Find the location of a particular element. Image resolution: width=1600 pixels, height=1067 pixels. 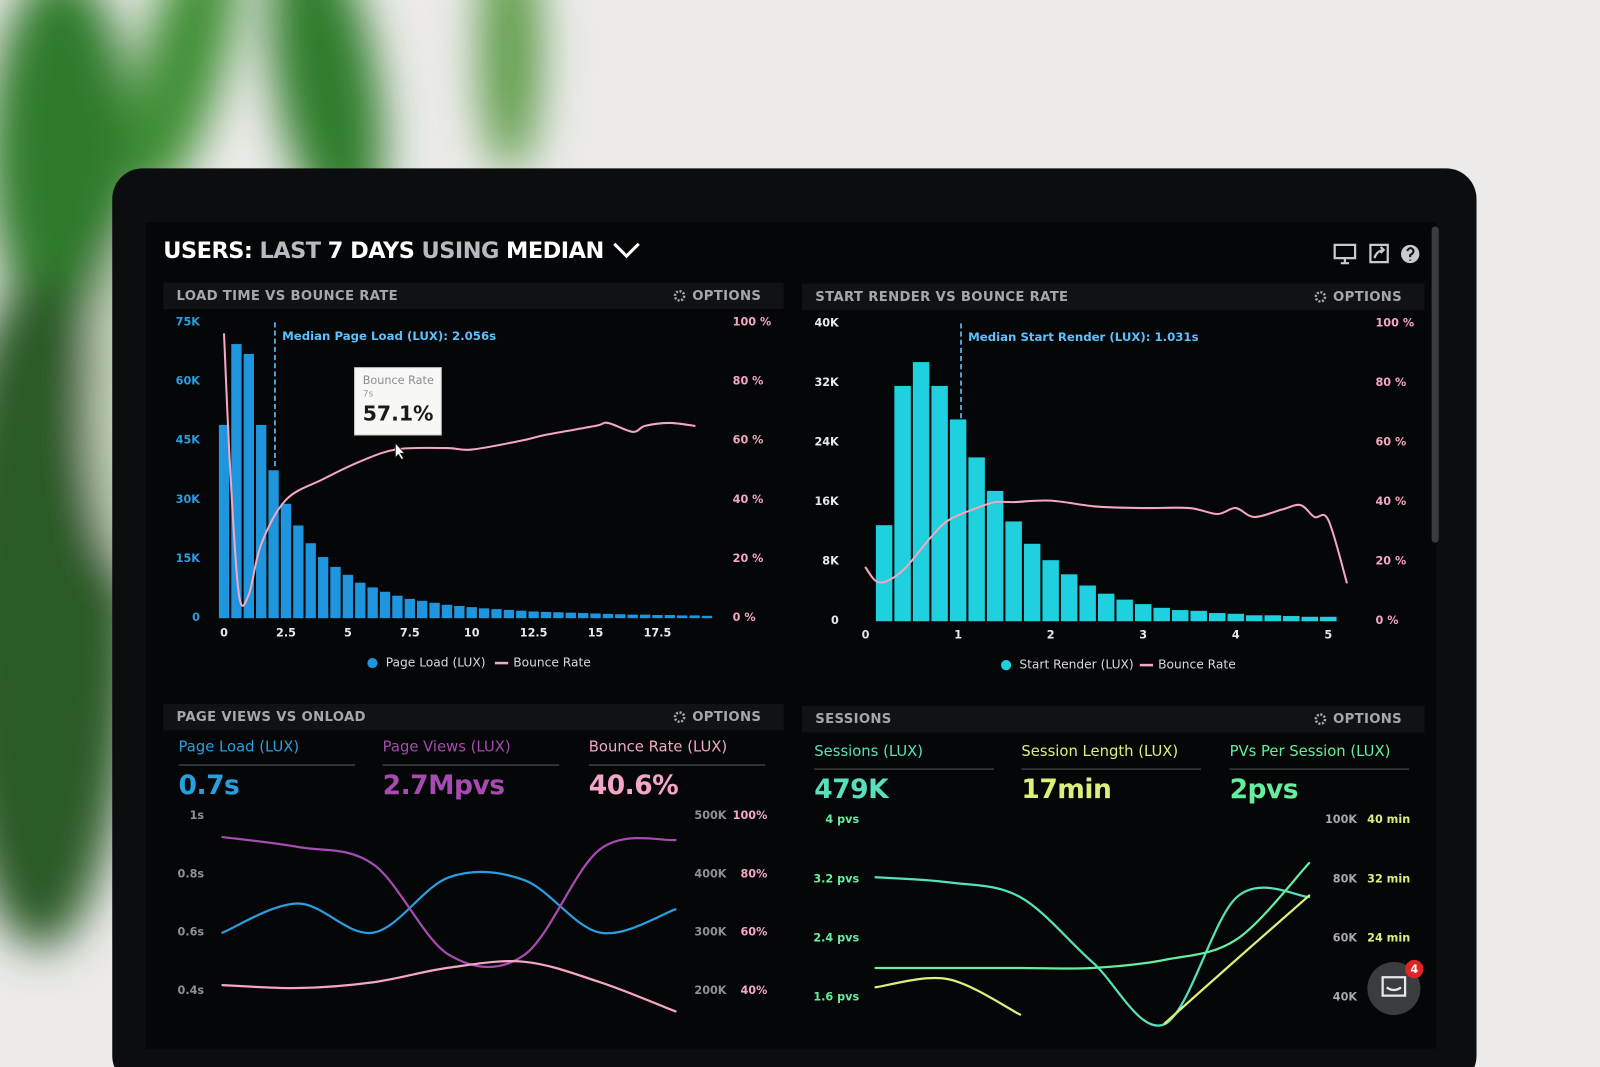

x-tick-label: 2.5 is located at coordinates (286, 632).